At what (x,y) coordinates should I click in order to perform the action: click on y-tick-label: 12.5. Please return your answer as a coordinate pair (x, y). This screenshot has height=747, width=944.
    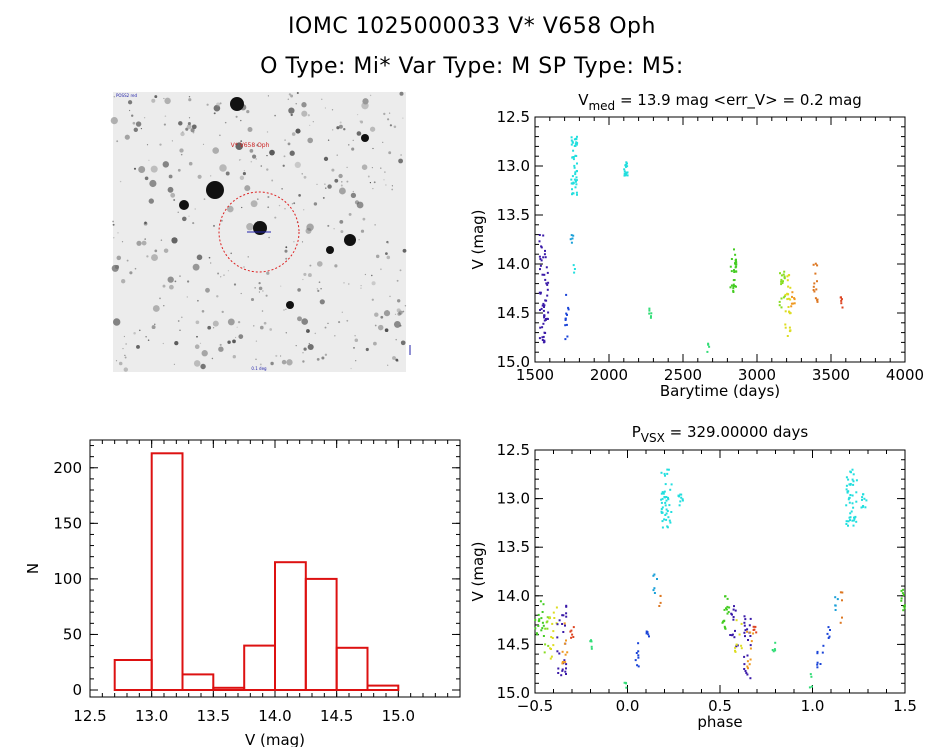
    Looking at the image, I should click on (513, 117).